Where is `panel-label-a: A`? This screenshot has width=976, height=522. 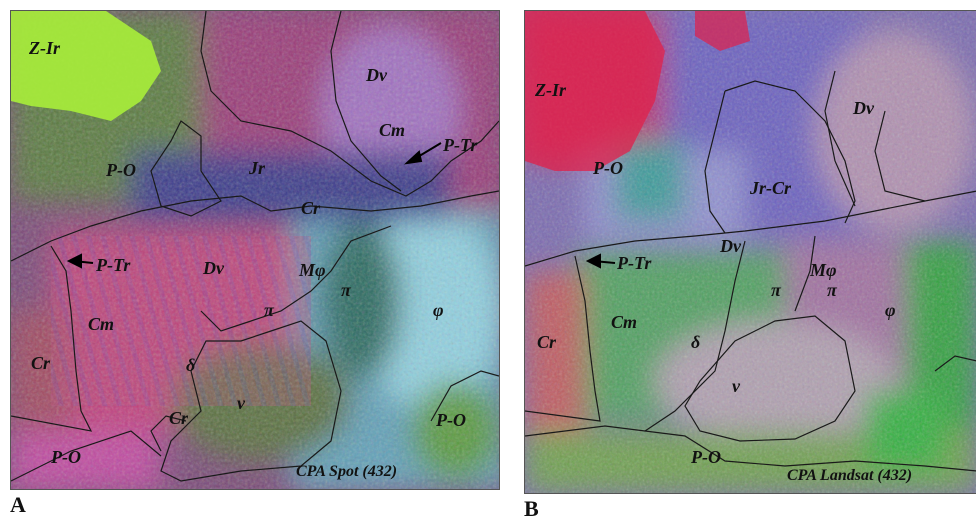
panel-label-a: A is located at coordinates (18, 504).